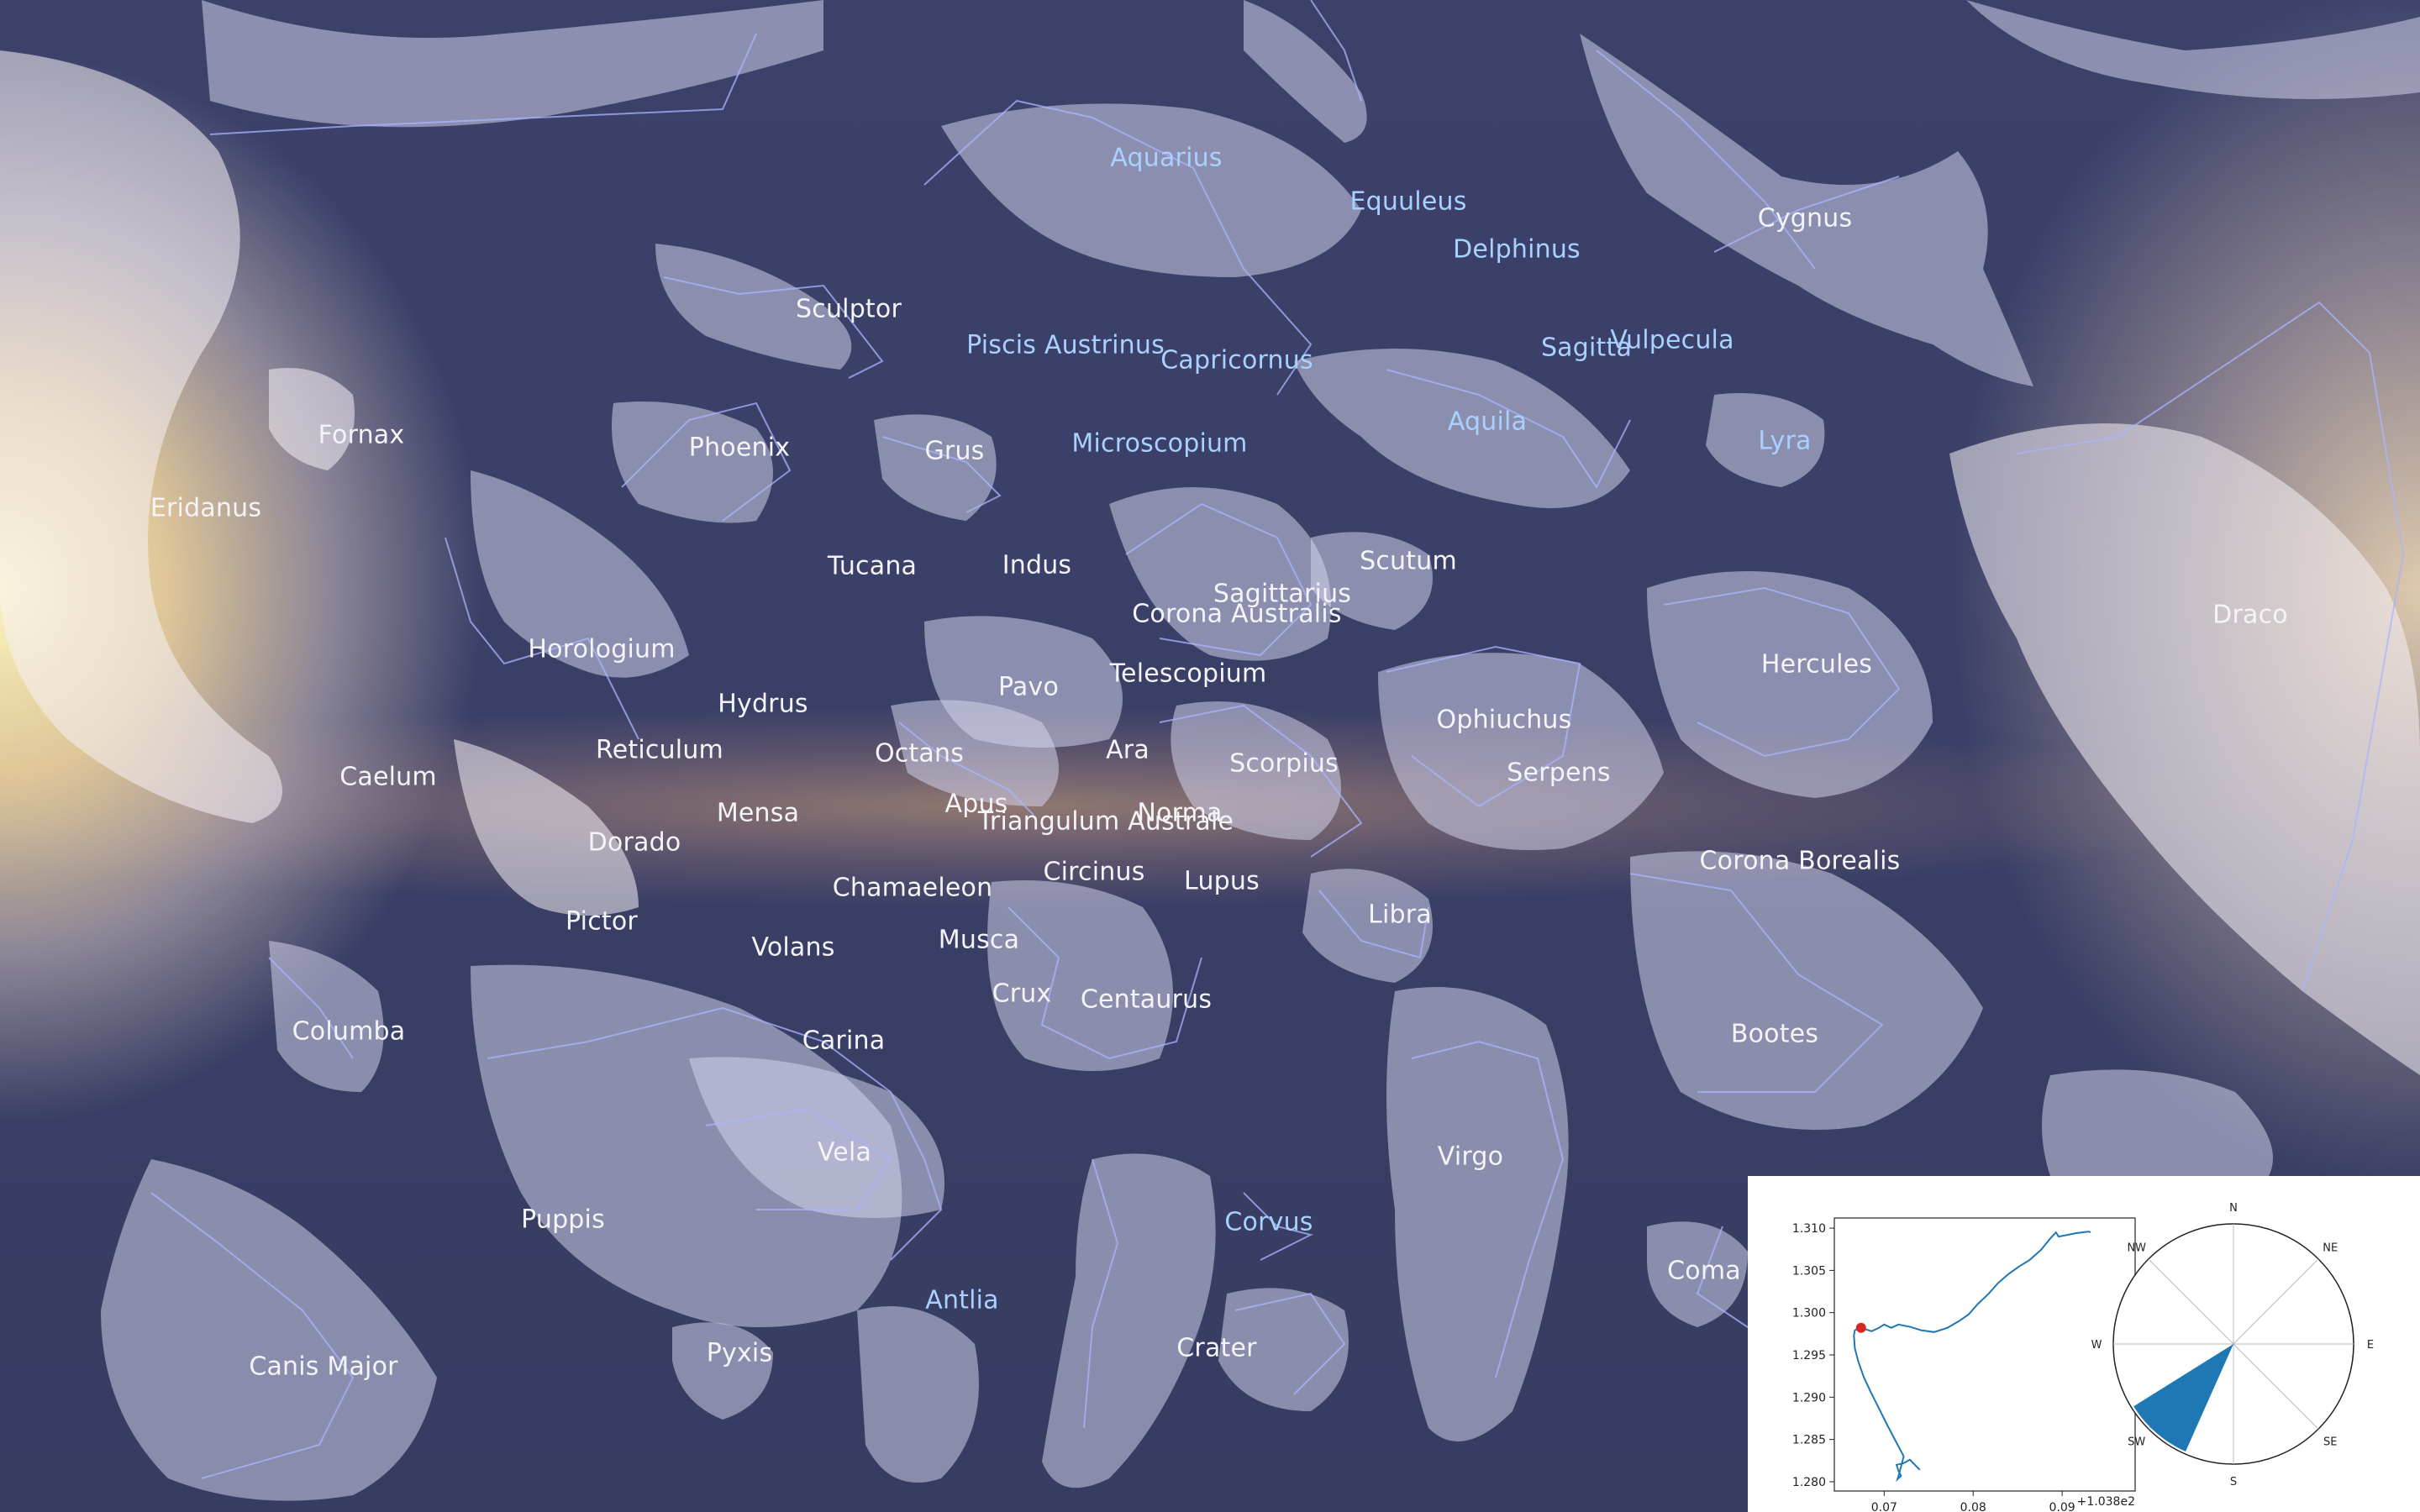 This screenshot has width=2420, height=1512. Describe the element at coordinates (1284, 763) in the screenshot. I see `label-scorpius: Scorpius` at that location.